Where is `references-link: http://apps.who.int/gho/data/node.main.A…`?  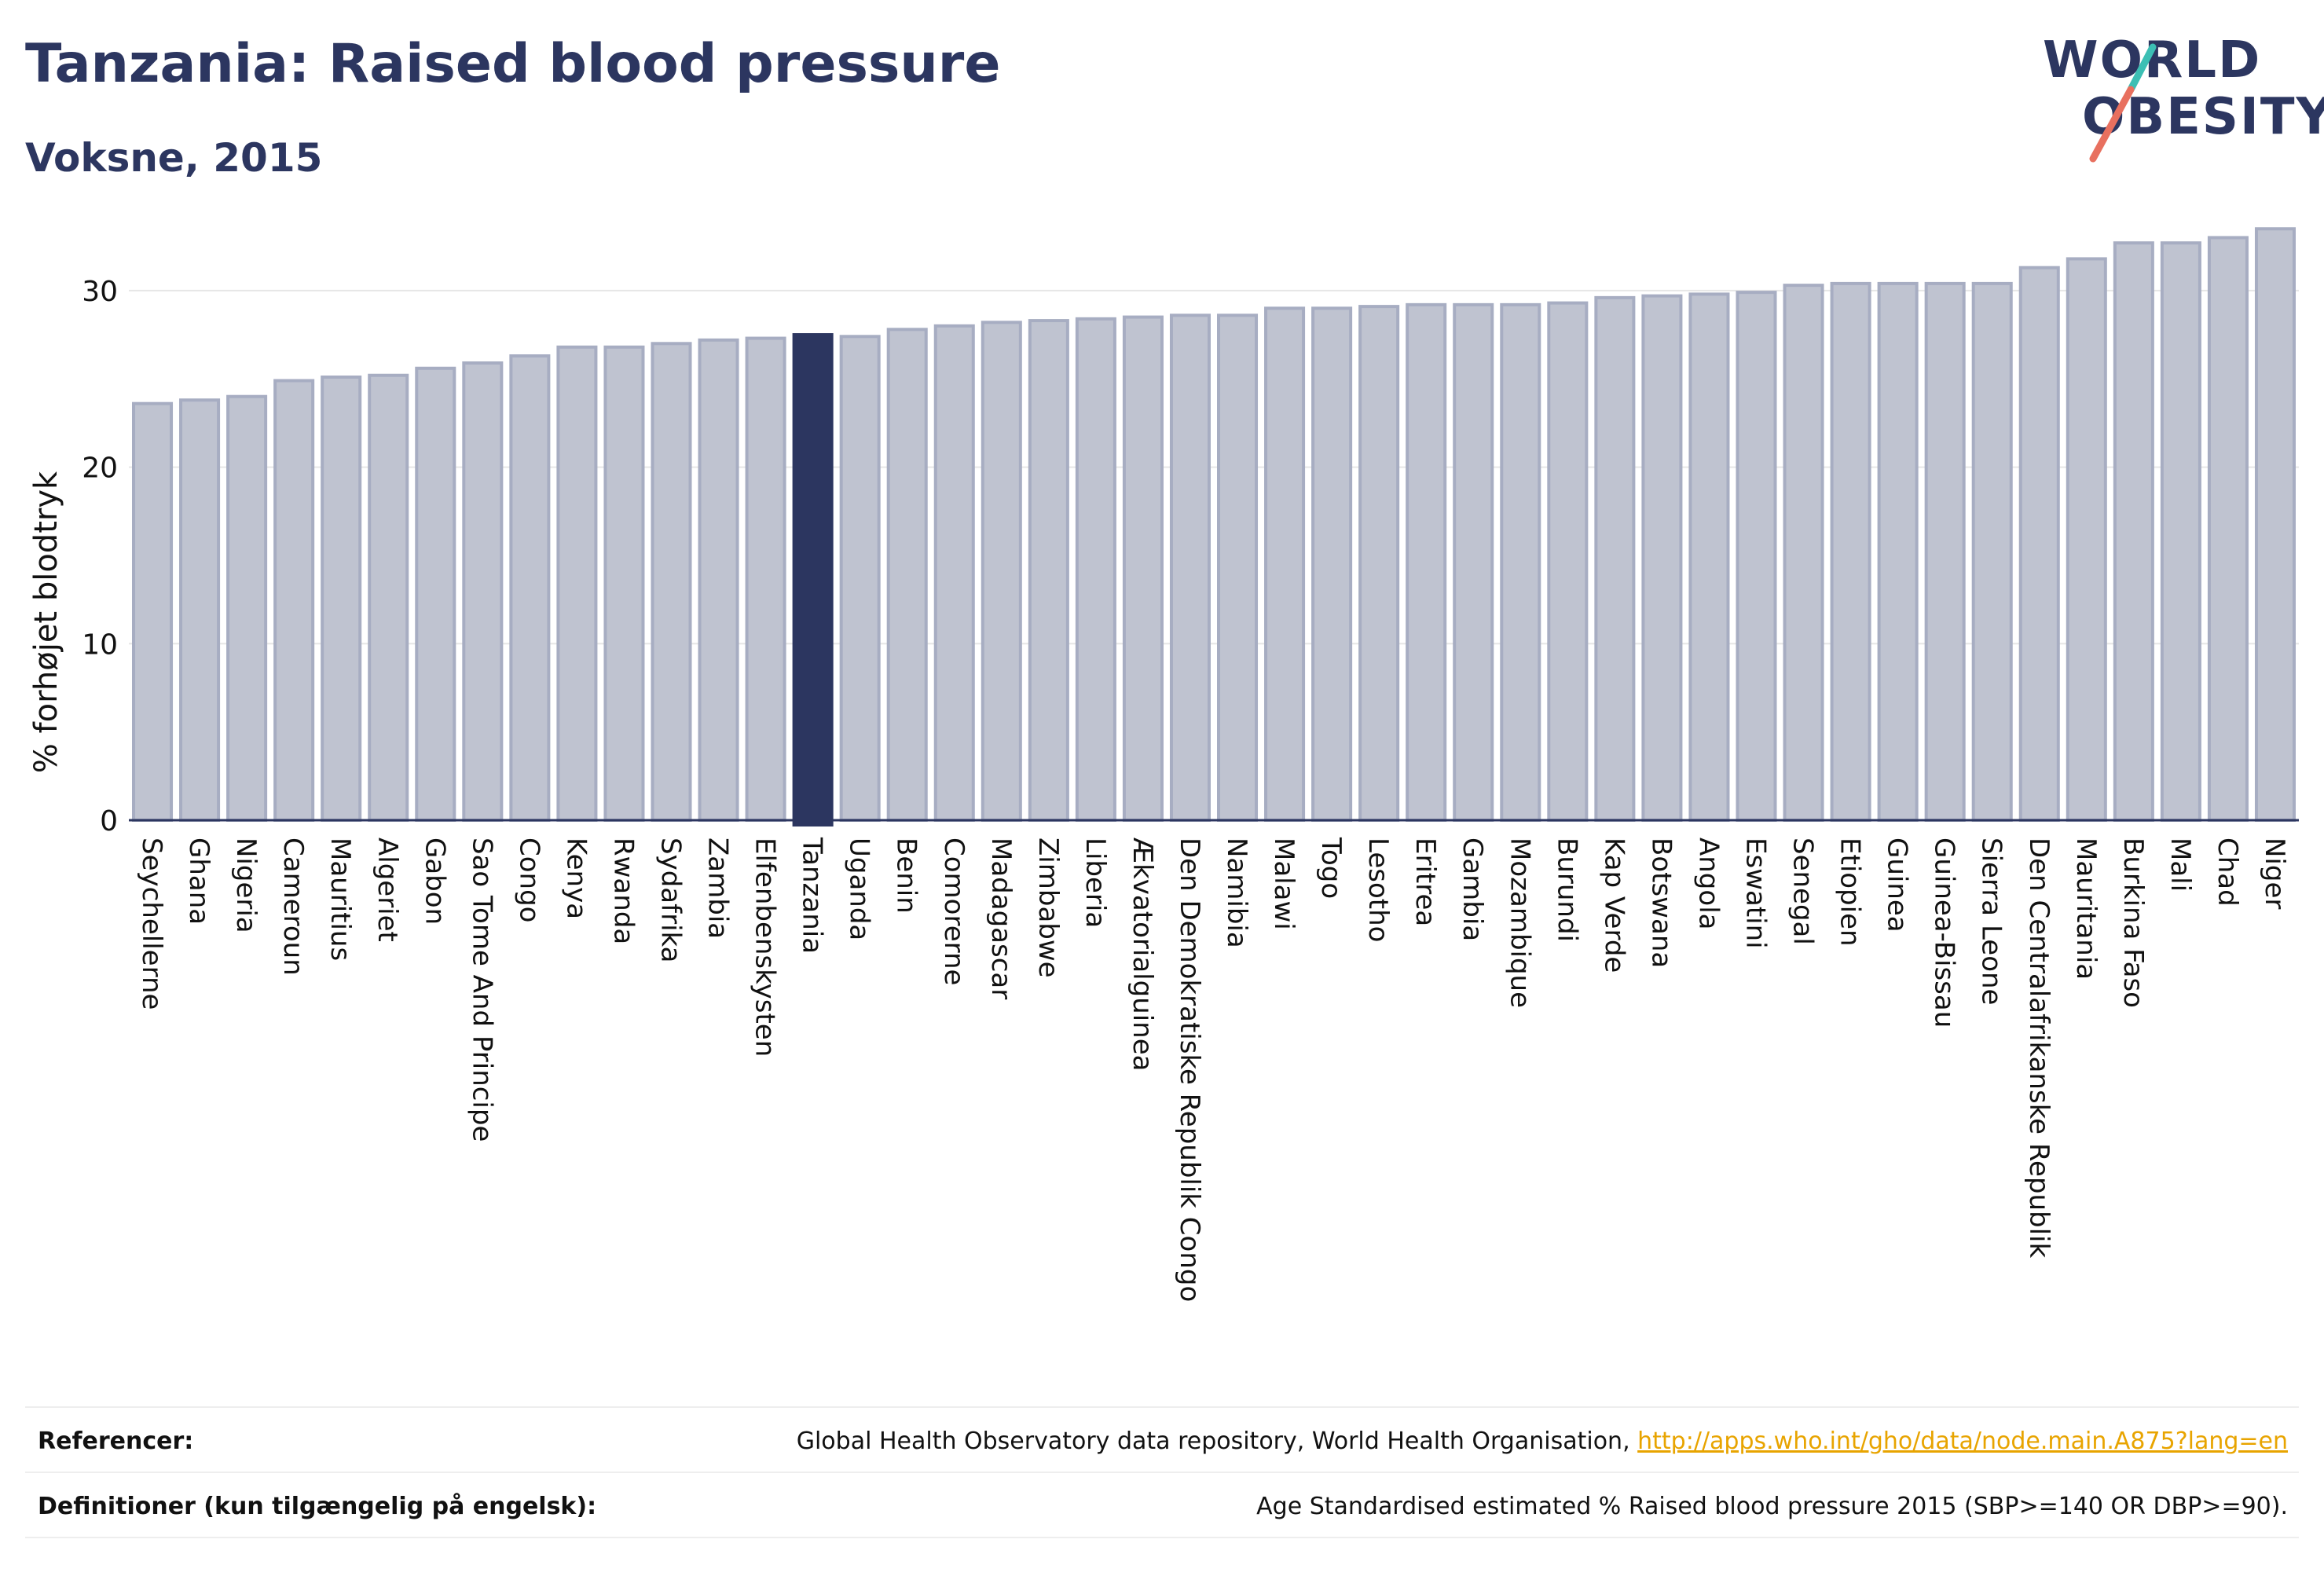
references-link: http://apps.who.int/gho/data/node.main.A… is located at coordinates (1962, 1441).